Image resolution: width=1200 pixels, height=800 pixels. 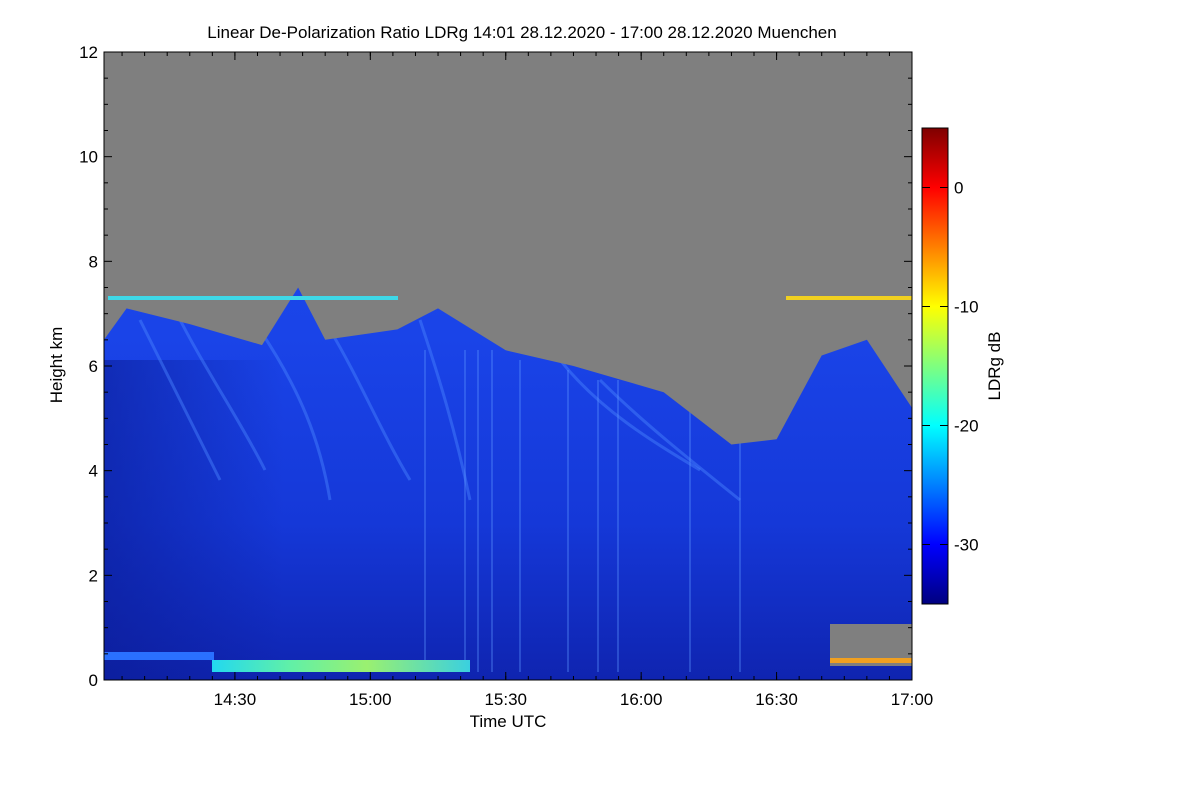 What do you see at coordinates (505, 699) in the screenshot?
I see `x-tick-label: 15:30` at bounding box center [505, 699].